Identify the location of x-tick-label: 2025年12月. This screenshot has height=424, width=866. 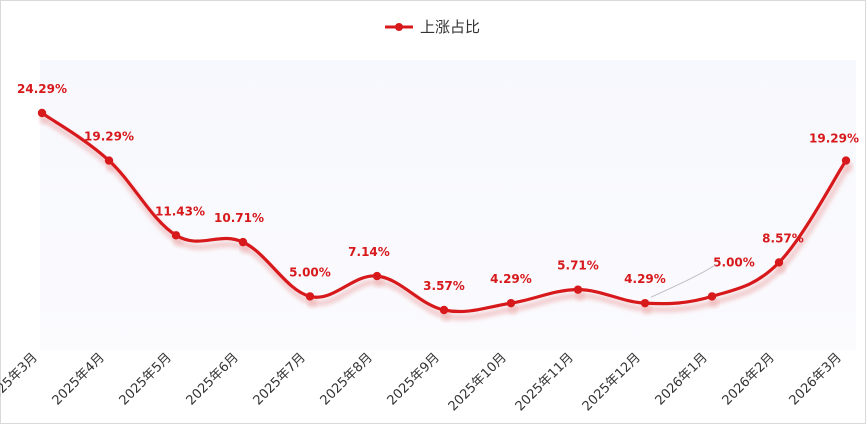
(612, 382).